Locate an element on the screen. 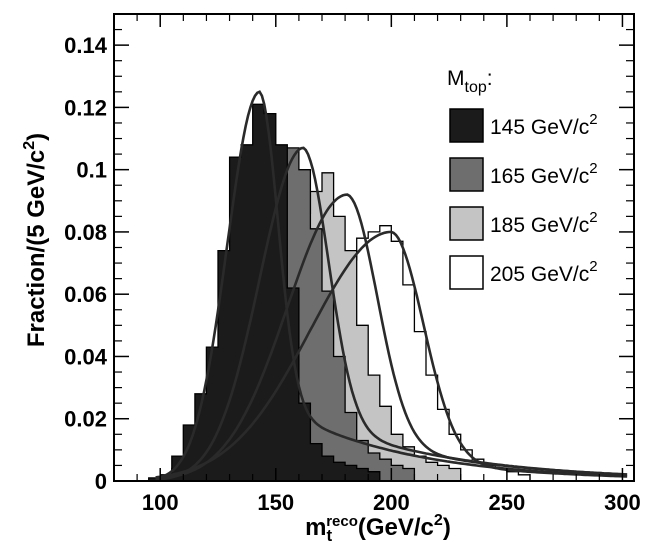 This screenshot has height=555, width=667. x-axis-title-subscript: t is located at coordinates (330, 535).